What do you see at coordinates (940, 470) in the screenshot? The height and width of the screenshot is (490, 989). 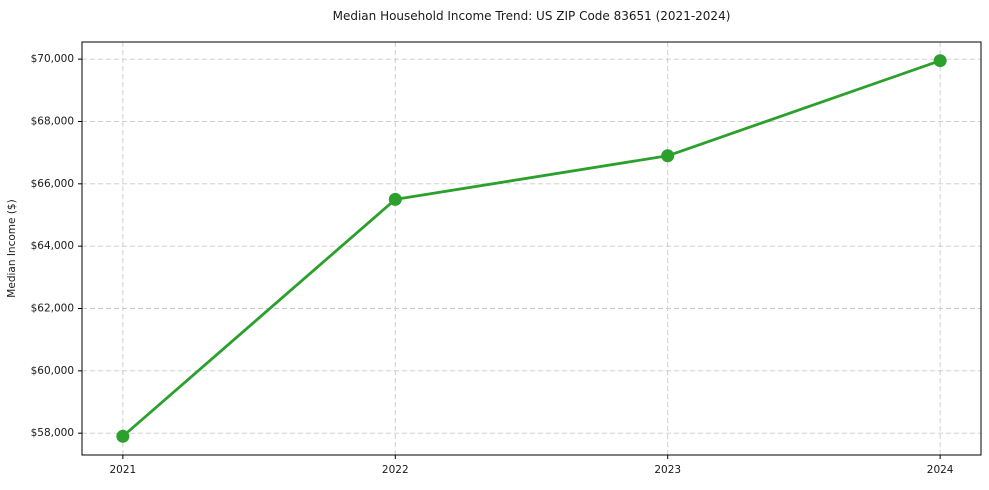 I see `x-tick-label: 2024` at bounding box center [940, 470].